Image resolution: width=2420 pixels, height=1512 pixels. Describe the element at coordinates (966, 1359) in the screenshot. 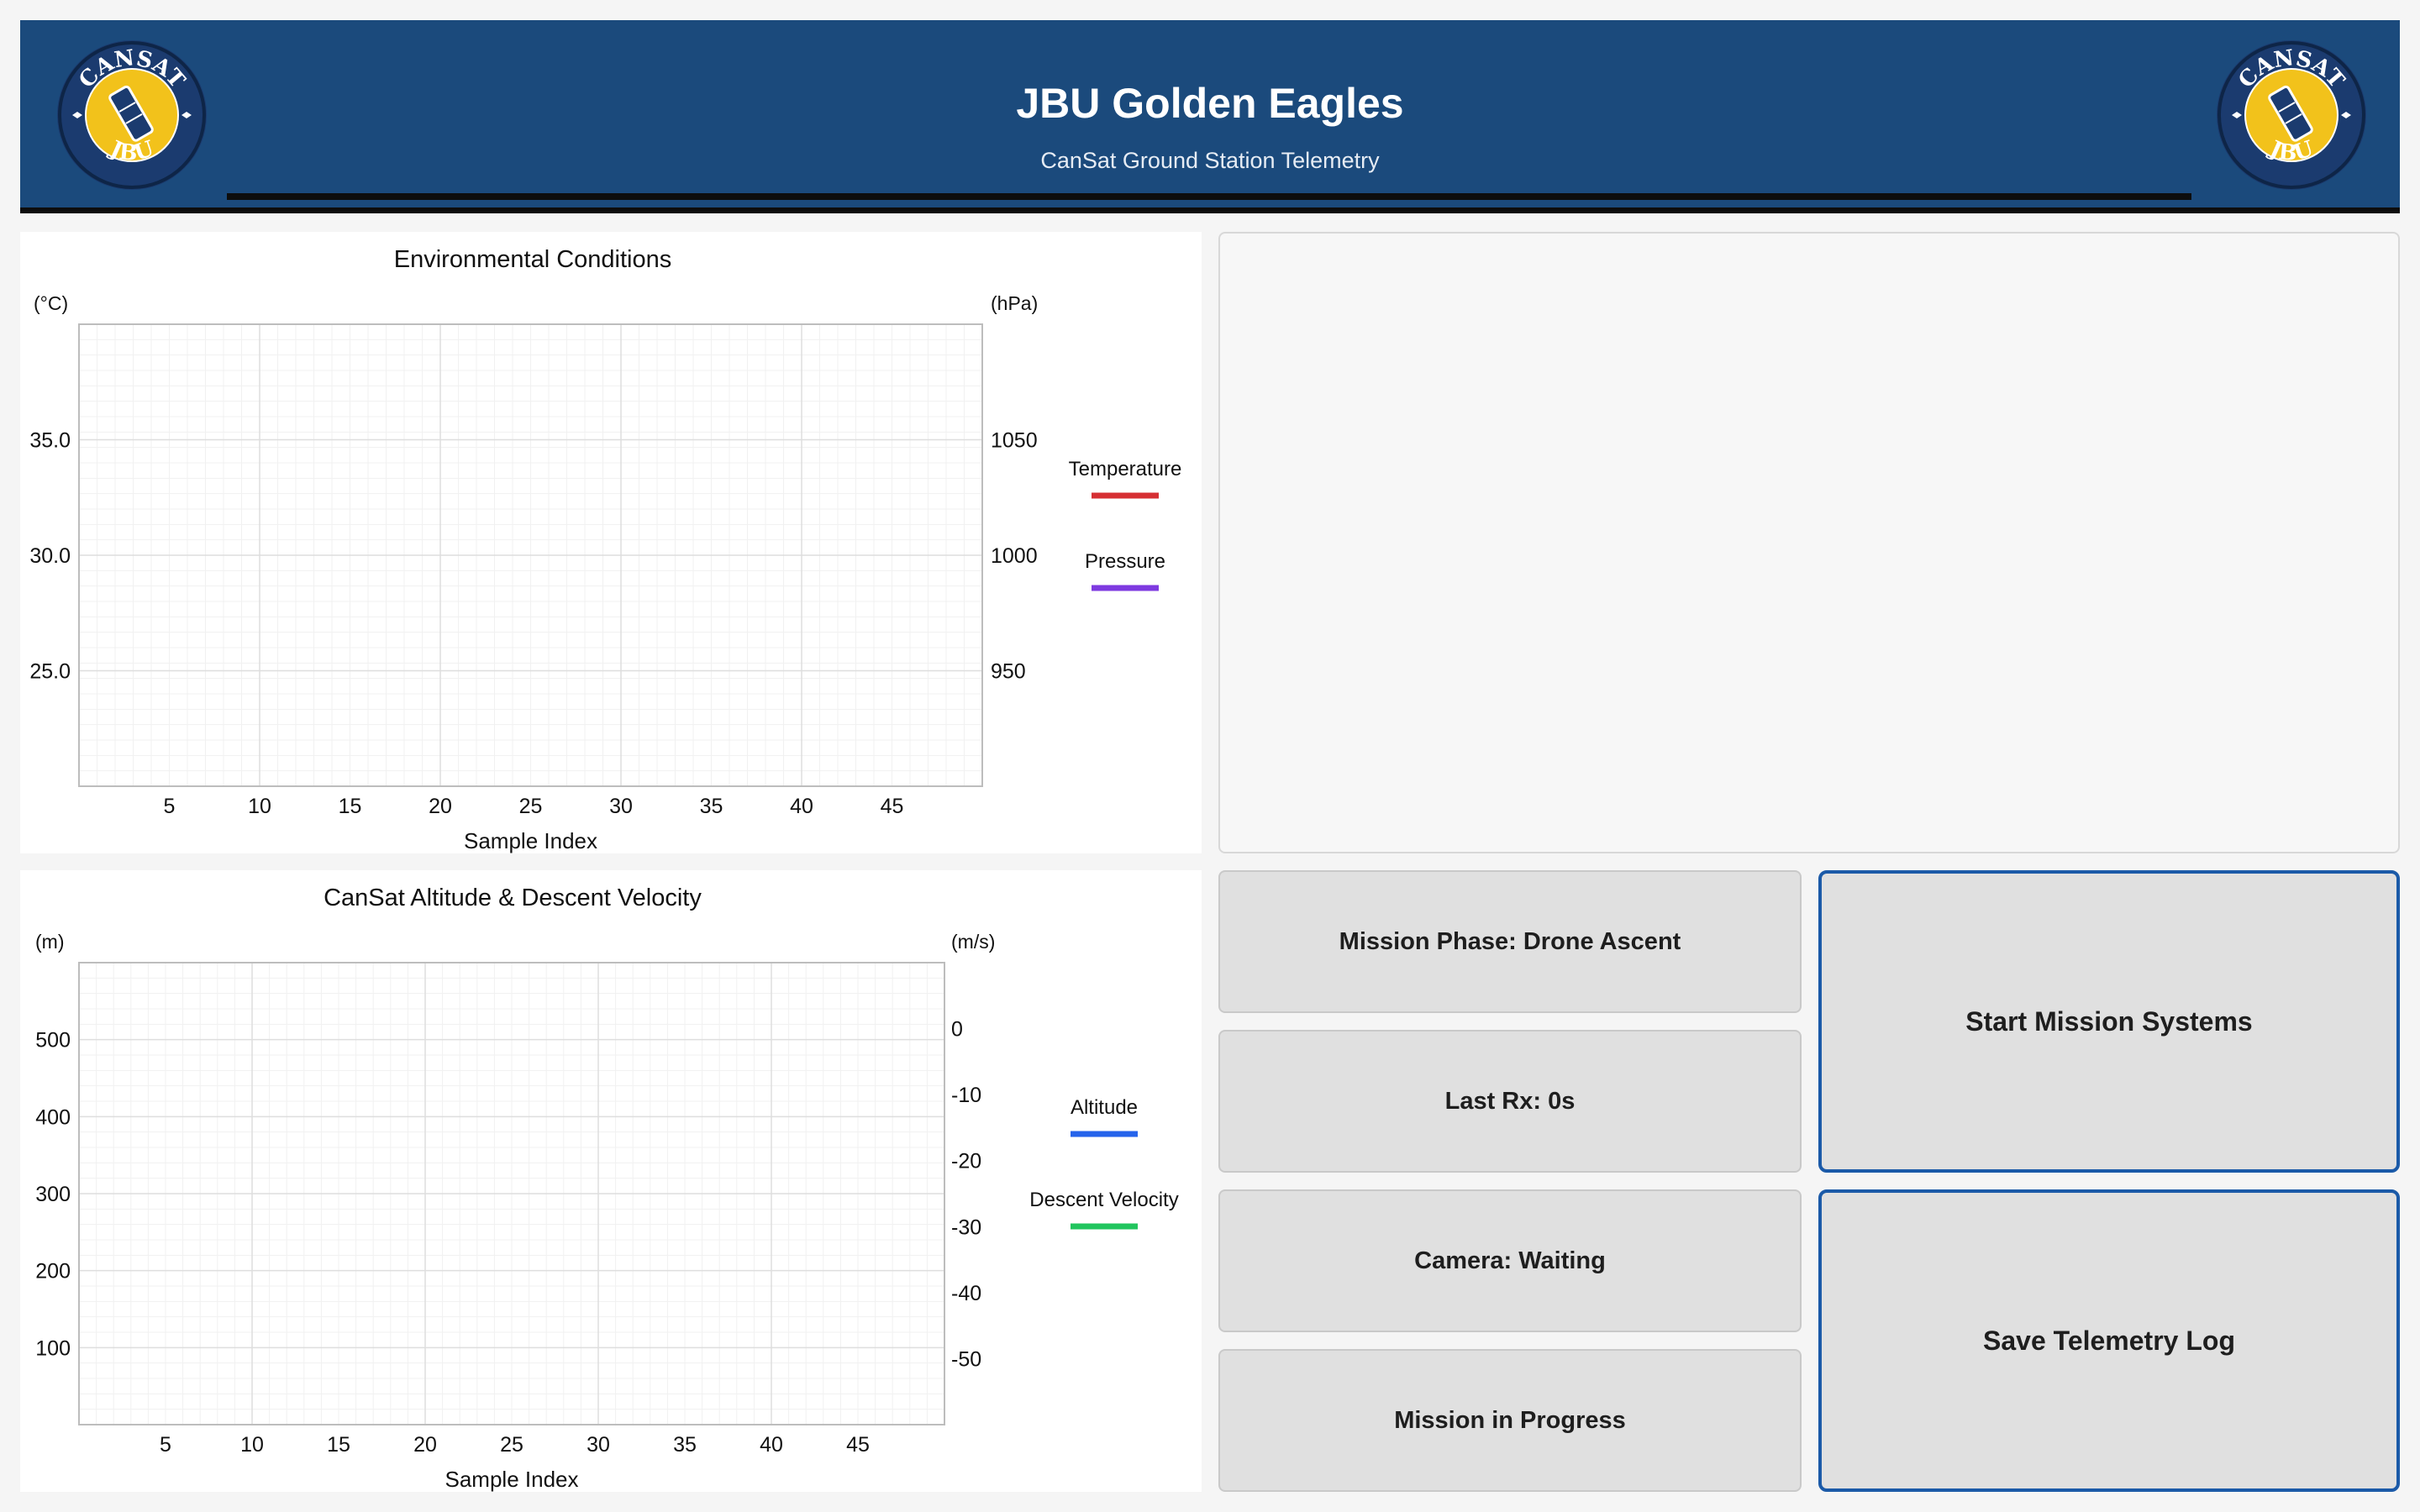

I see `right-y-tick-label: -50` at that location.